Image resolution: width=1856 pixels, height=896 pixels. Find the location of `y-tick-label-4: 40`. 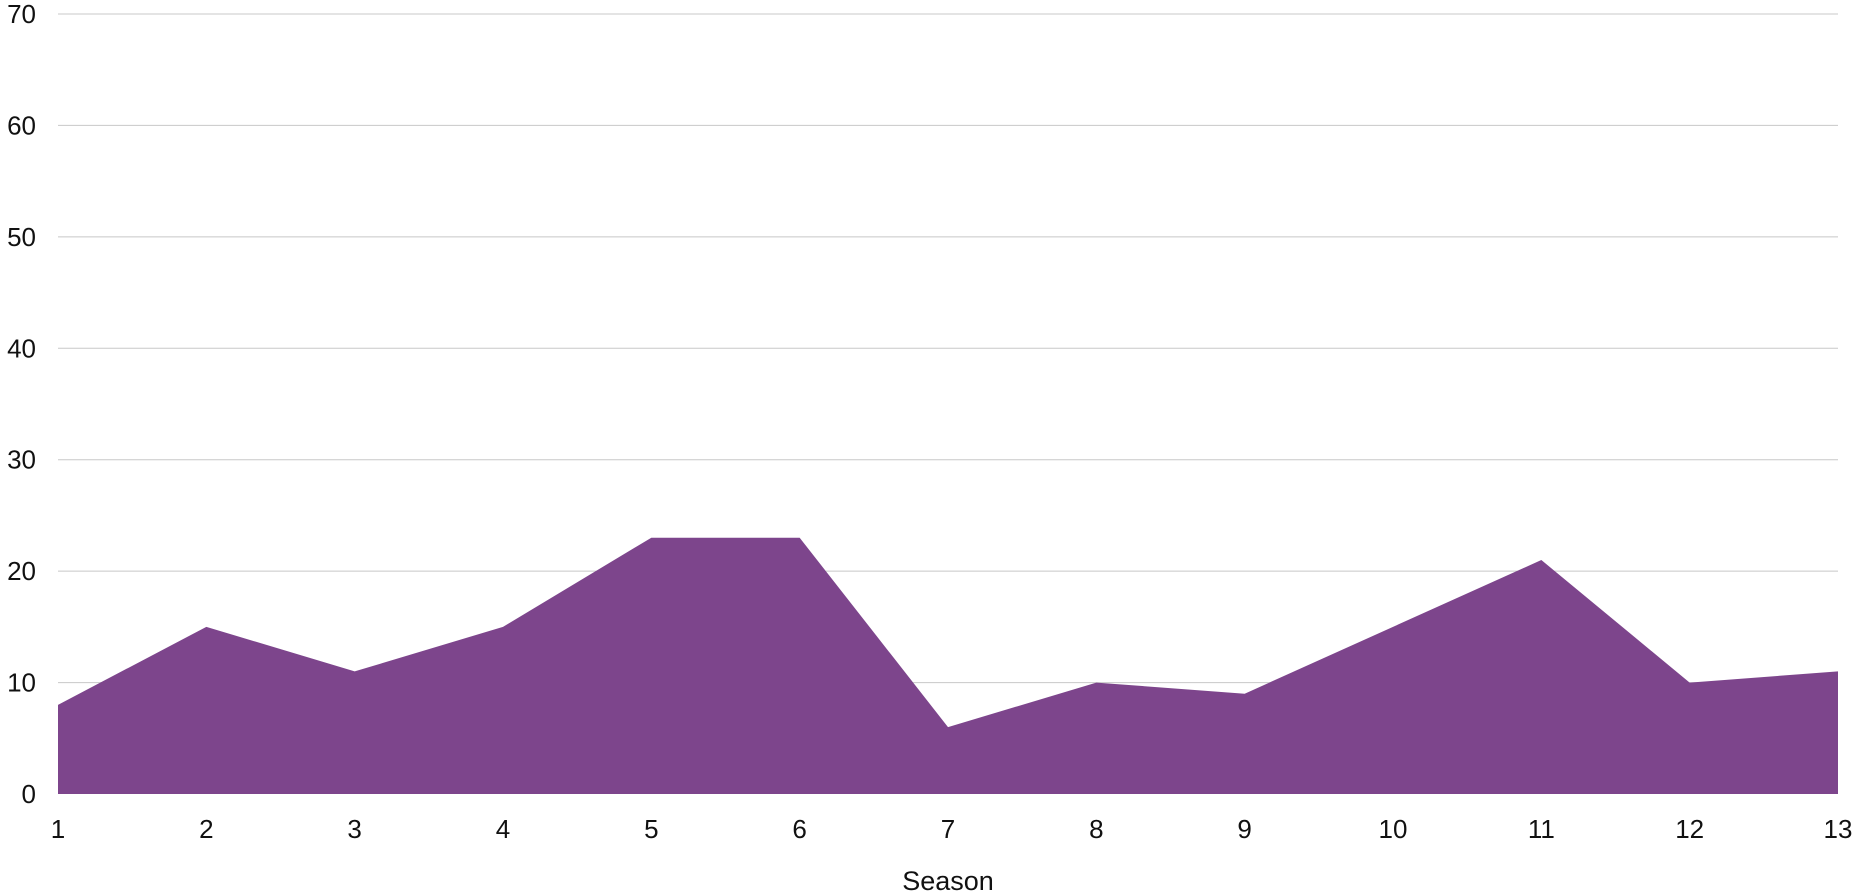

y-tick-label-4: 40 is located at coordinates (21, 348).